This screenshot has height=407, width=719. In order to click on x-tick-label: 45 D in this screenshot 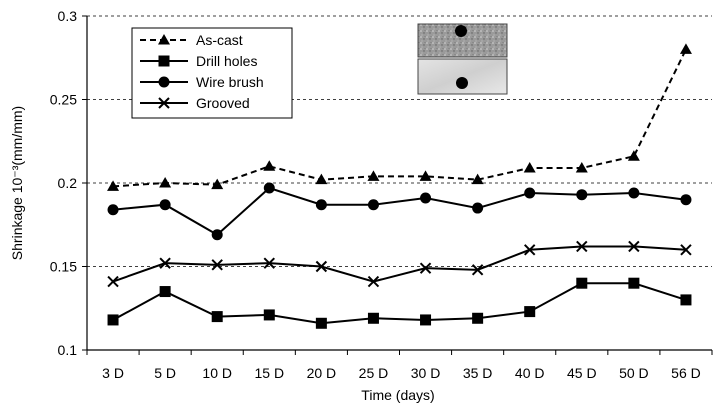, I will do `click(582, 373)`.